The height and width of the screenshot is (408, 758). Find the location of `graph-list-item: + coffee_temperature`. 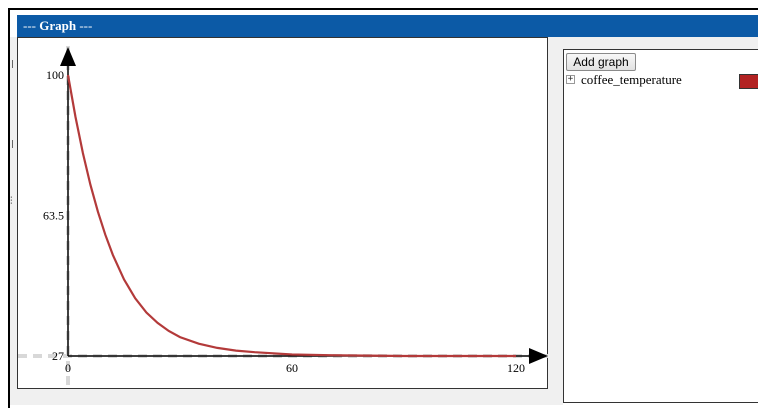

graph-list-item: + coffee_temperature is located at coordinates (662, 80).